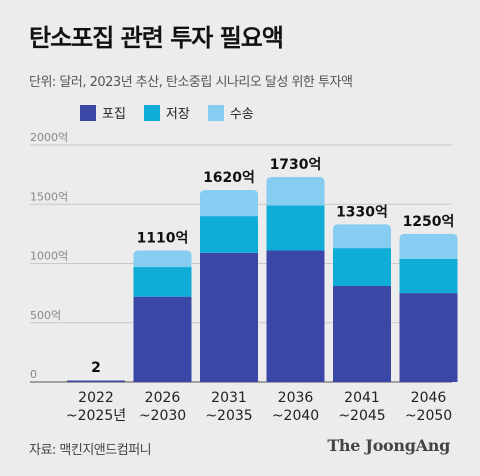 The height and width of the screenshot is (476, 480). What do you see at coordinates (96, 368) in the screenshot?
I see `bar-total-label: 2` at bounding box center [96, 368].